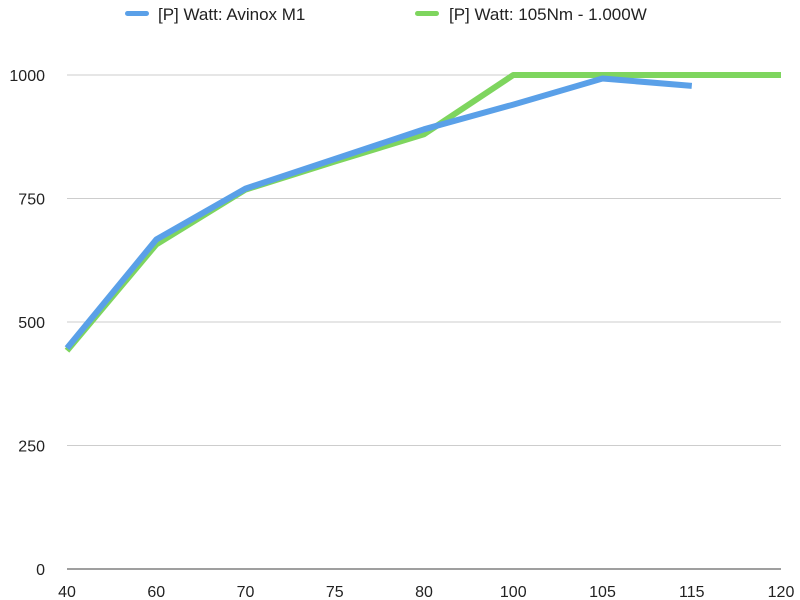  I want to click on y-tick-label: 1000, so click(27, 76).